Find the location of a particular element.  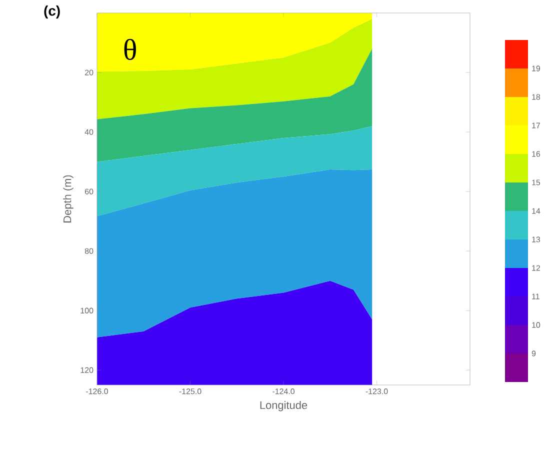

x-axis-title: Longitude is located at coordinates (284, 406).